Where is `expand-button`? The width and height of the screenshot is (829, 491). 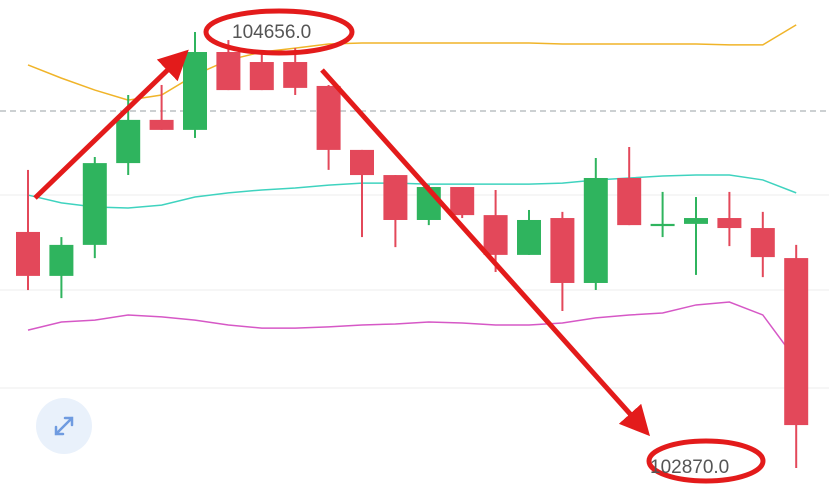 expand-button is located at coordinates (64, 426).